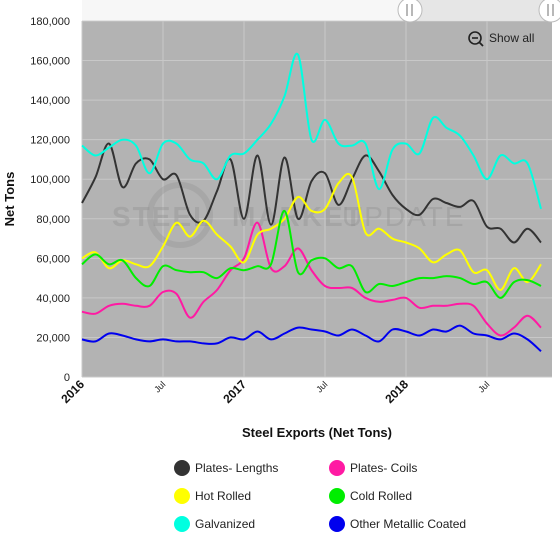  What do you see at coordinates (246, 10) in the screenshot?
I see `navigator-selection` at bounding box center [246, 10].